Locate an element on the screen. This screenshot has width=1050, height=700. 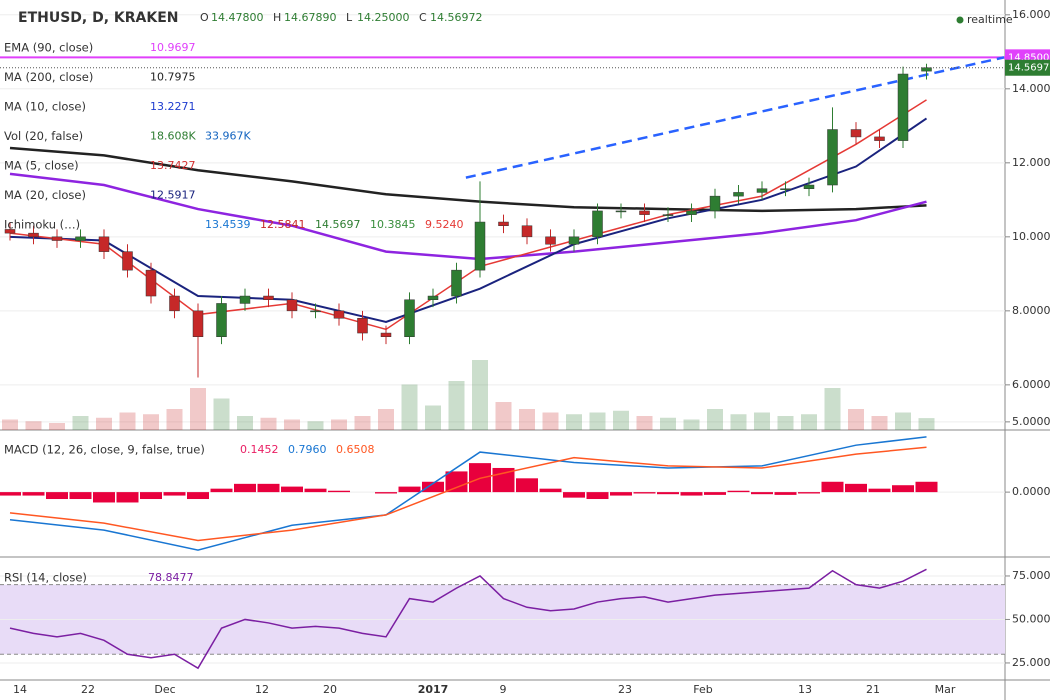
panel-value: 78.8477 is located at coordinates (171, 577).